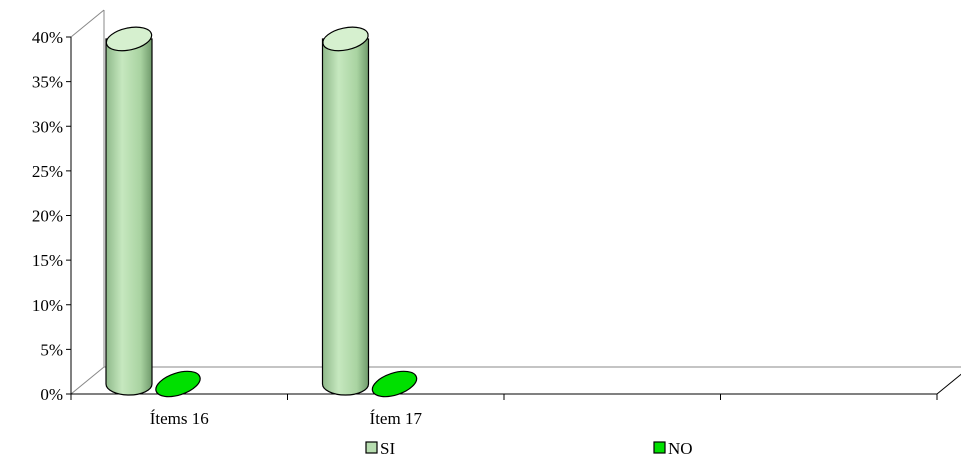 The width and height of the screenshot is (961, 459). Describe the element at coordinates (680, 448) in the screenshot. I see `legend-label-no: NO` at that location.